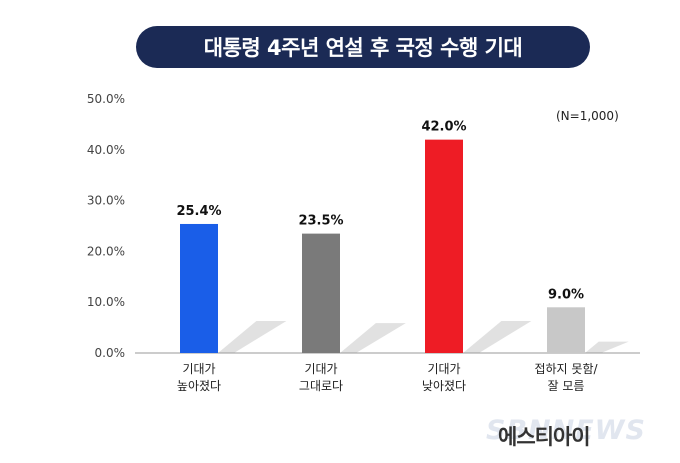 Image resolution: width=680 pixels, height=463 pixels. I want to click on category-label: 높아졌다, so click(199, 386).